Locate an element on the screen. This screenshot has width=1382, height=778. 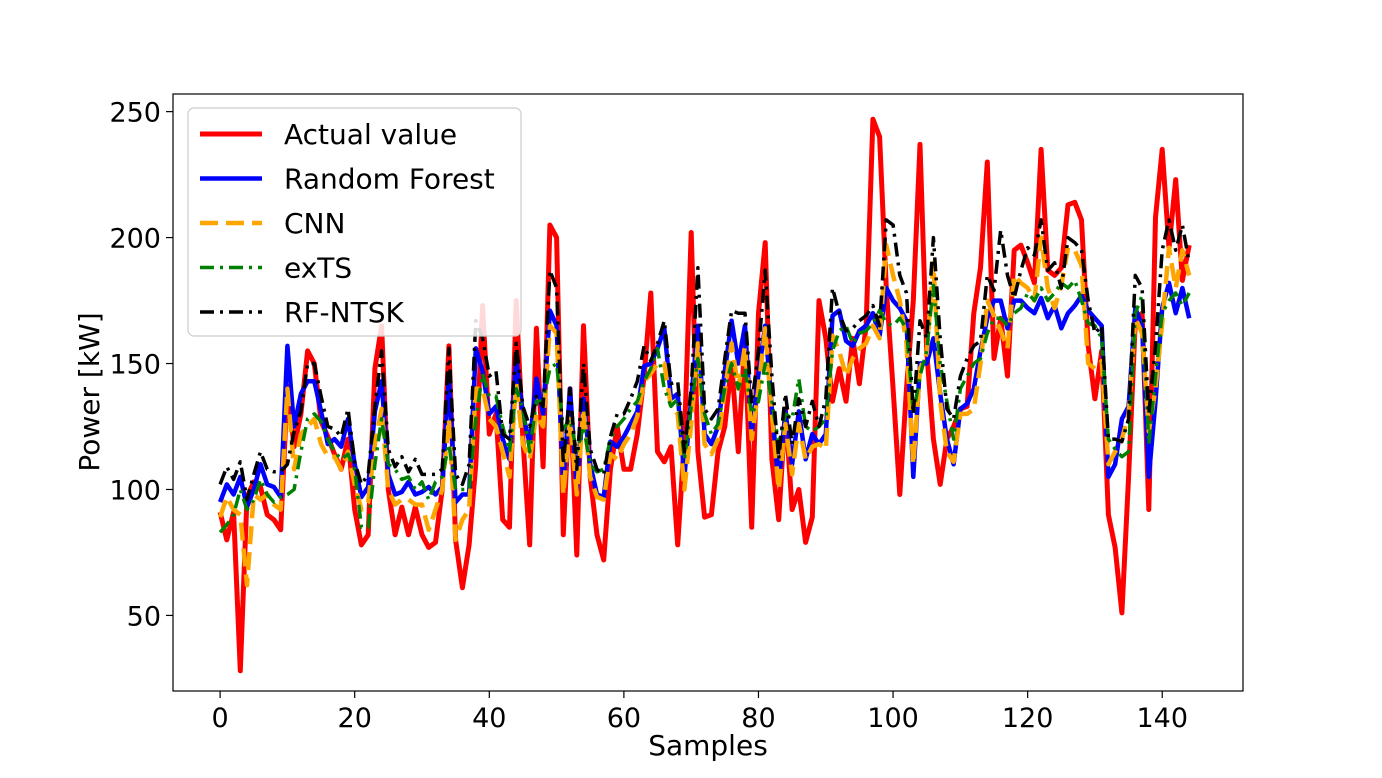
legend-label: CNN is located at coordinates (314, 223).